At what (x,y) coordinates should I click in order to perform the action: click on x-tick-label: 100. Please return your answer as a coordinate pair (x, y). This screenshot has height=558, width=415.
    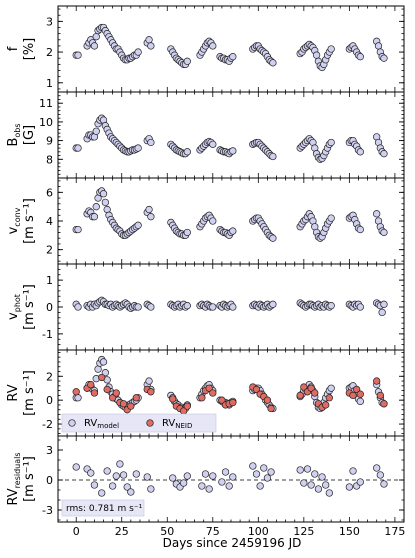
    Looking at the image, I should click on (258, 531).